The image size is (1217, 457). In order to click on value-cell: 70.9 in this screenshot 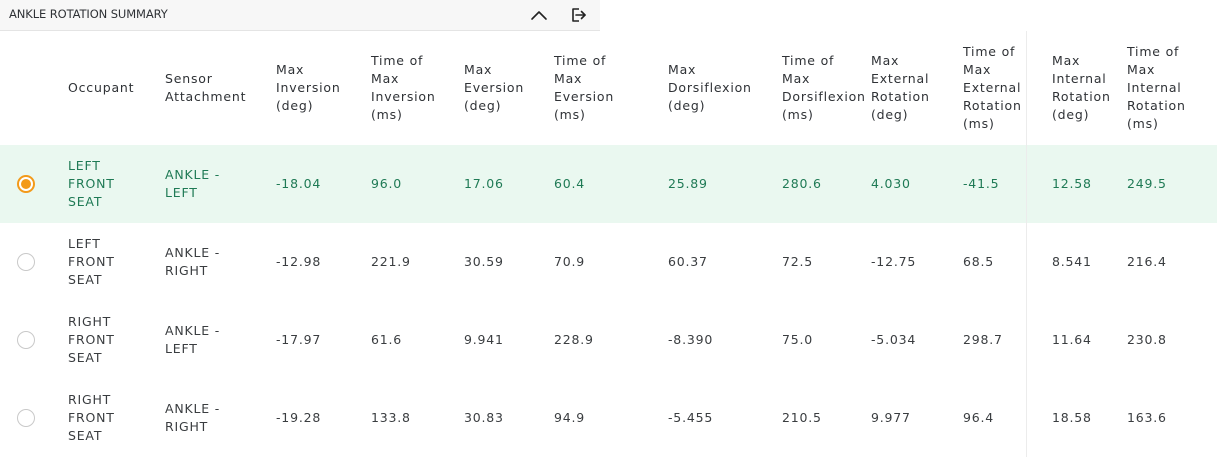, I will do `click(570, 261)`.